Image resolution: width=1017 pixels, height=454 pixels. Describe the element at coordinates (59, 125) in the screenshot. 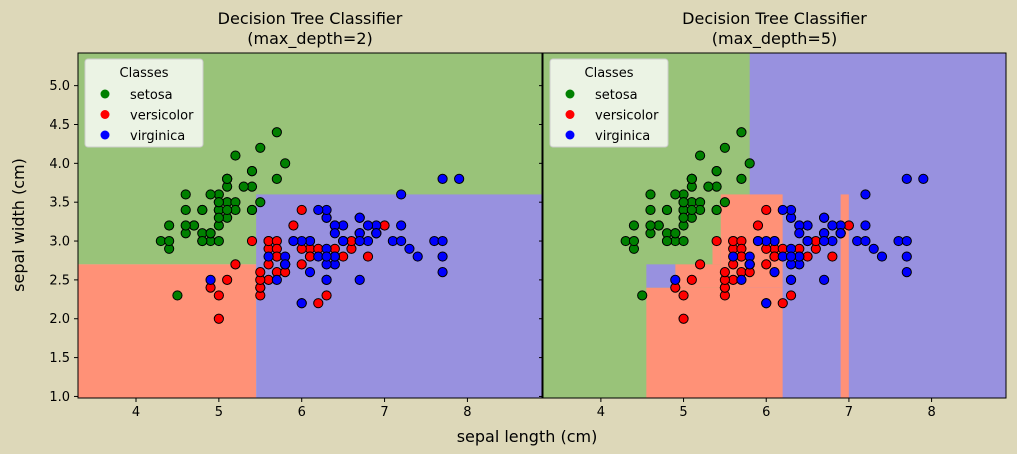

I see `y-tick-label: 4.5` at that location.